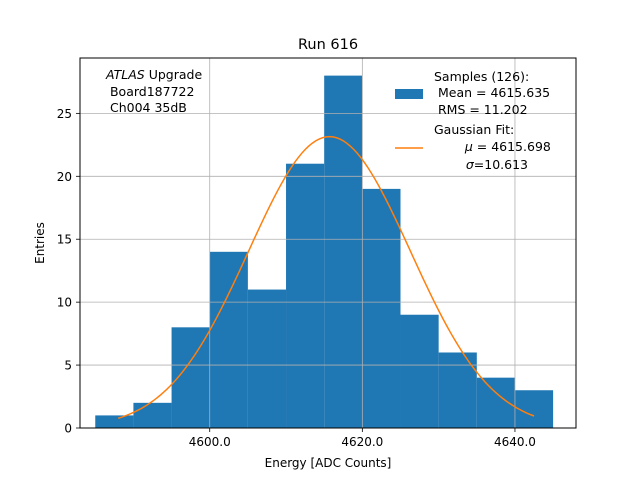 The image size is (640, 480). What do you see at coordinates (210, 442) in the screenshot?
I see `x-tick-label: 4600.0` at bounding box center [210, 442].